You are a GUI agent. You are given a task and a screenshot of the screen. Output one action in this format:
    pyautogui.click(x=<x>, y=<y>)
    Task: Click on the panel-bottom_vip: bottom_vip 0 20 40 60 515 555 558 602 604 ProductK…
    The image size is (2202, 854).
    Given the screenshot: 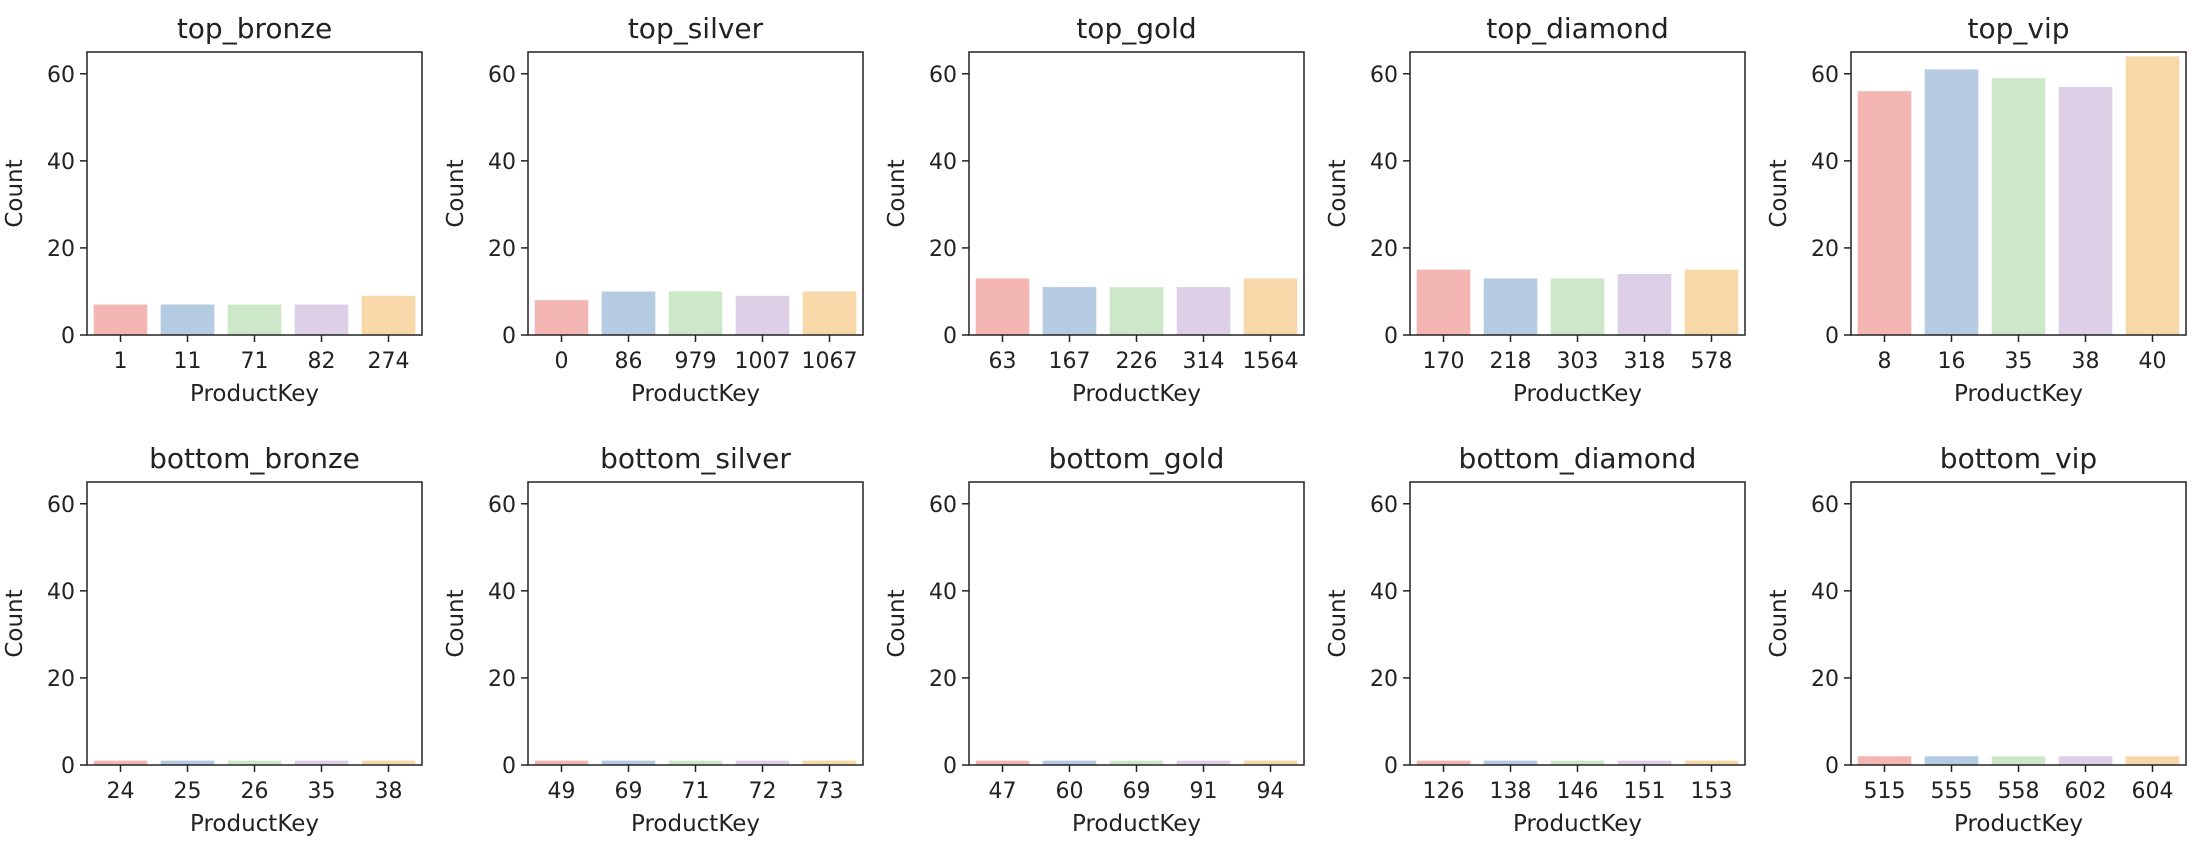 What is the action you would take?
    pyautogui.click(x=1976, y=639)
    